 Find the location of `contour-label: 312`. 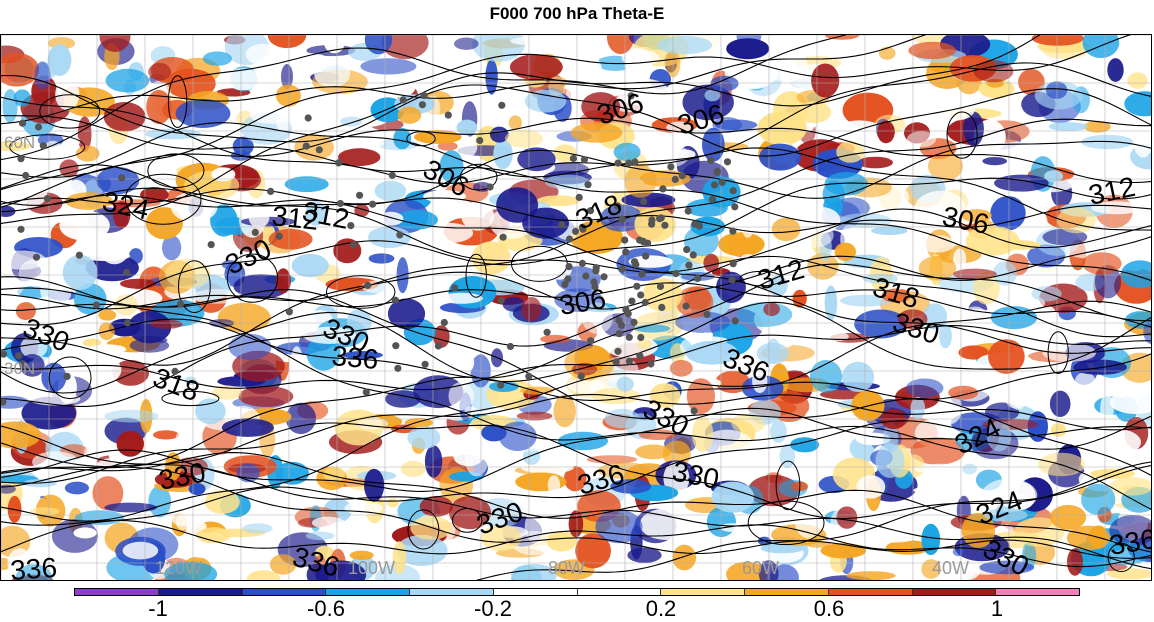

contour-label: 312 is located at coordinates (295, 218).